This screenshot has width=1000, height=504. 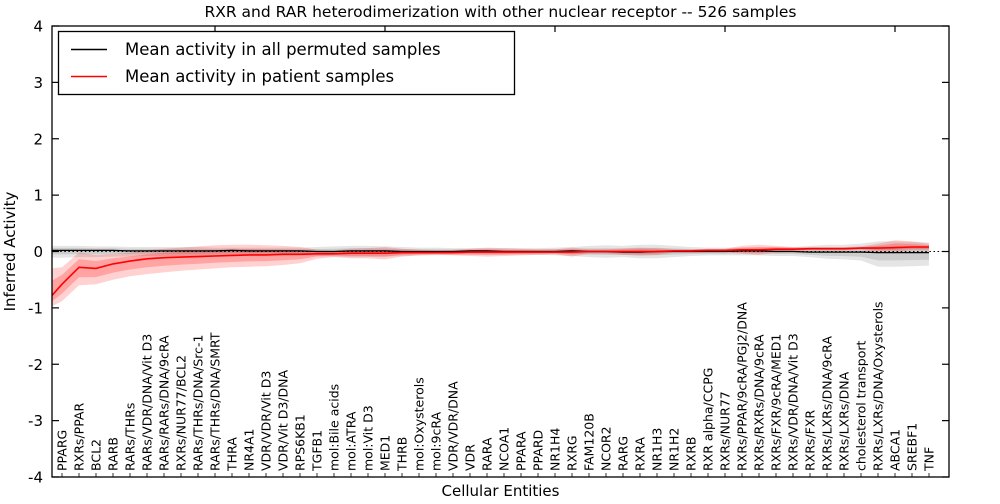 I want to click on x-tick-label: RARB, so click(x=113, y=454).